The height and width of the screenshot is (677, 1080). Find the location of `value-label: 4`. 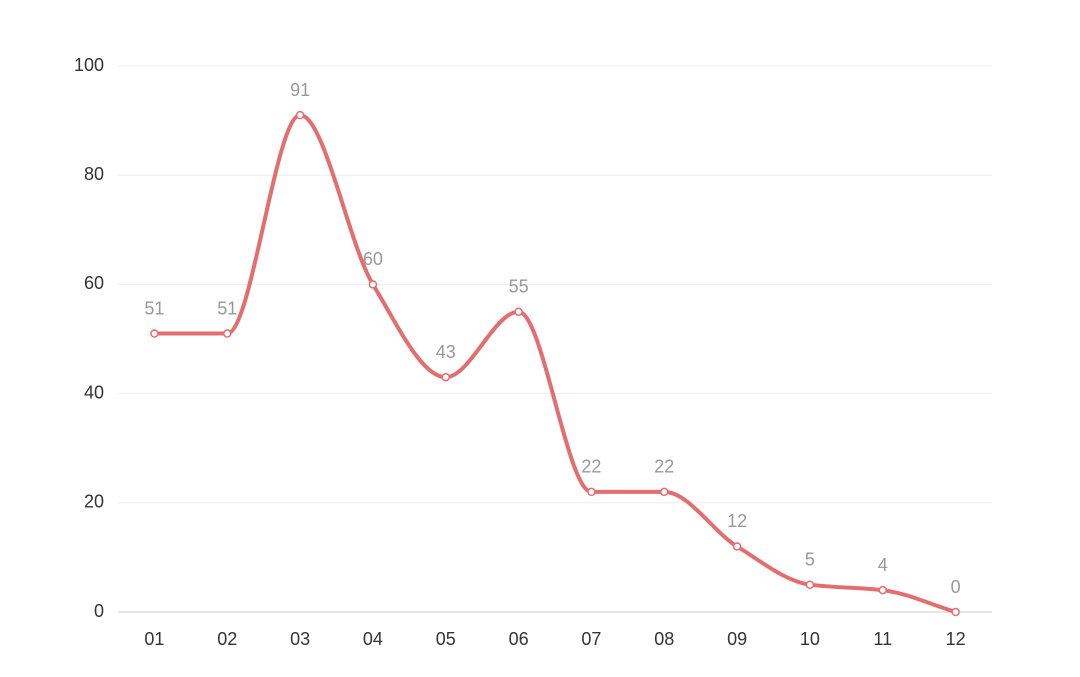

value-label: 4 is located at coordinates (883, 565).